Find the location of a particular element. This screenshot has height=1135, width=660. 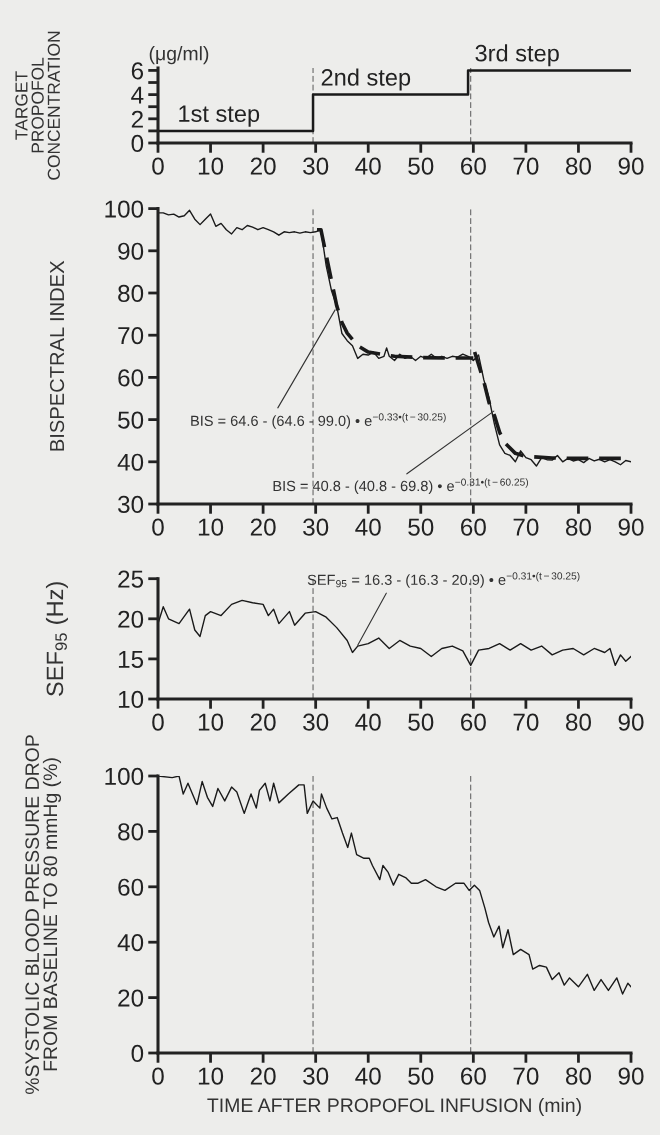

y-tick-label: 15 is located at coordinates (131, 659).